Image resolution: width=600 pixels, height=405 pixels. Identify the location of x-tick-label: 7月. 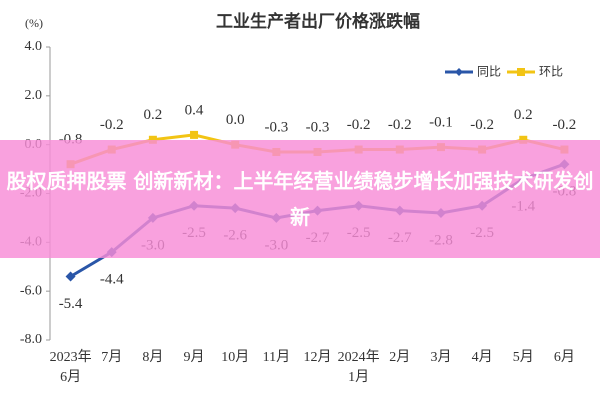
(111, 357).